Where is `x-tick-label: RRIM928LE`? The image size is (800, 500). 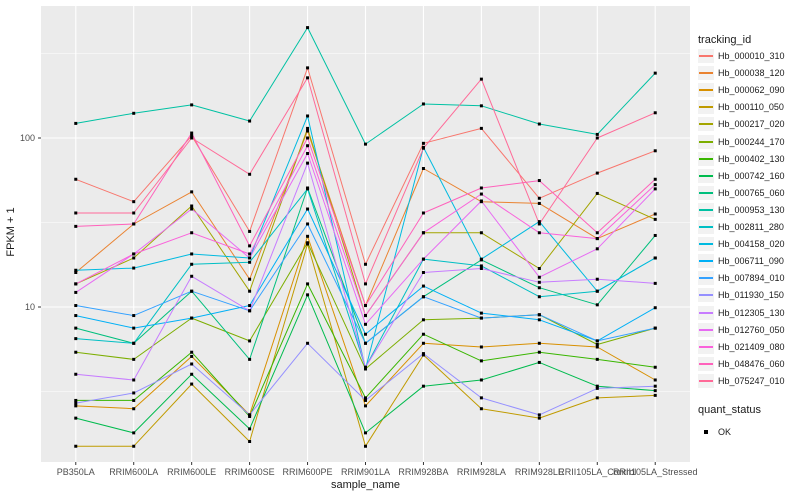
x-tick-label: RRIM928LE is located at coordinates (539, 472).